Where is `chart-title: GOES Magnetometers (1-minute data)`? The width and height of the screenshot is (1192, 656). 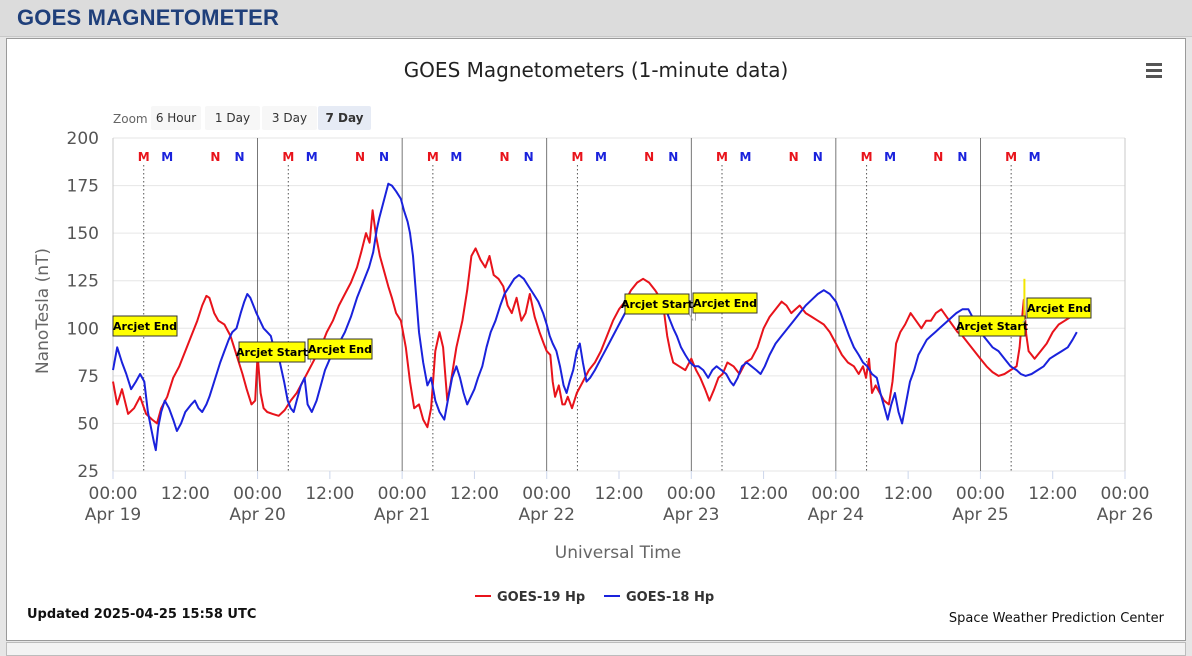 chart-title: GOES Magnetometers (1-minute data) is located at coordinates (596, 70).